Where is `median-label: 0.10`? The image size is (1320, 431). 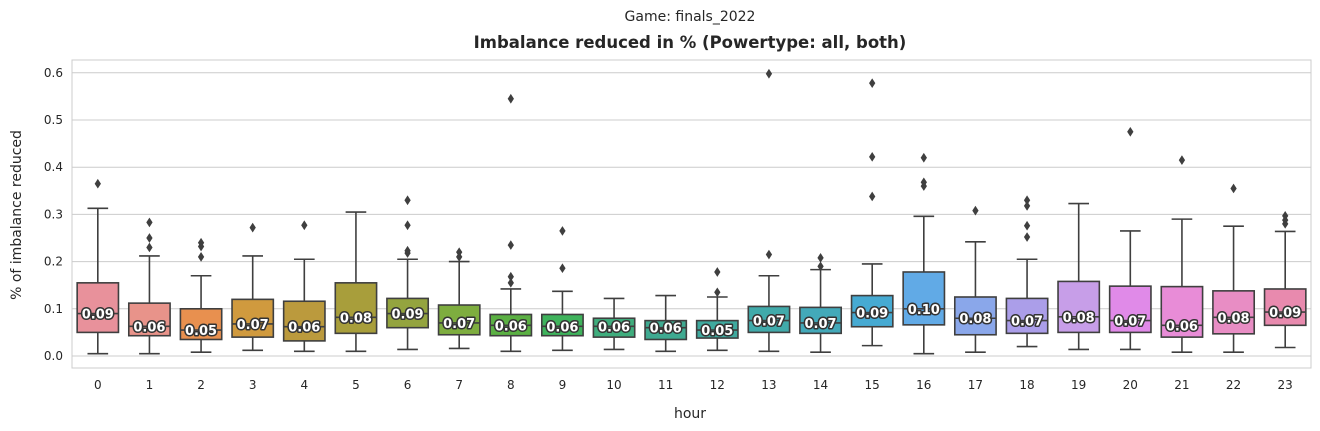
median-label: 0.10 is located at coordinates (924, 310).